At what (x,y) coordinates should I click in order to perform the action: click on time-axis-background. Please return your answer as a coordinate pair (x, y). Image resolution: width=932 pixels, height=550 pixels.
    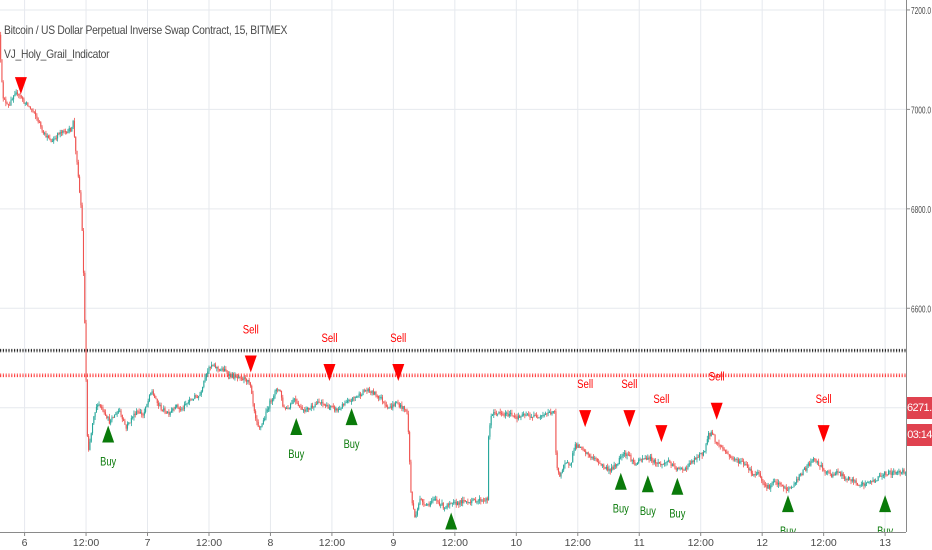
    Looking at the image, I should click on (453, 541).